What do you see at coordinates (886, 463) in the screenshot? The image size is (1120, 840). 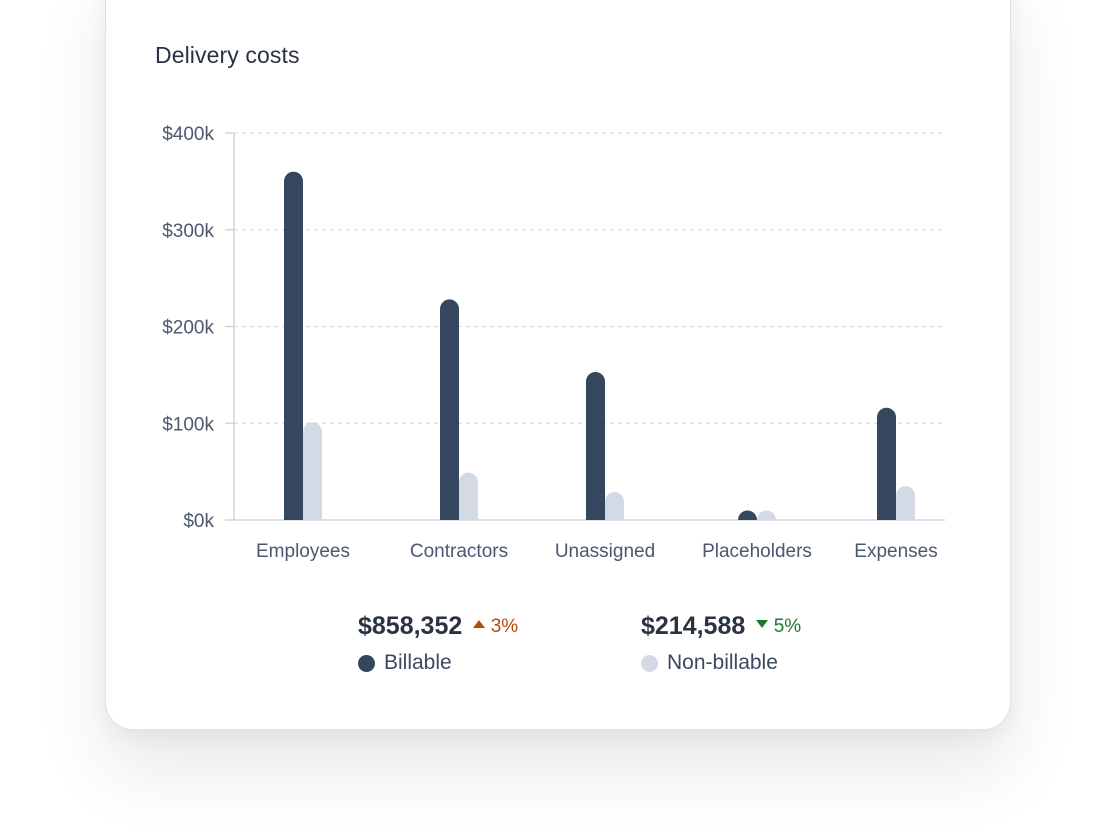 I see `bar-billable-expenses` at bounding box center [886, 463].